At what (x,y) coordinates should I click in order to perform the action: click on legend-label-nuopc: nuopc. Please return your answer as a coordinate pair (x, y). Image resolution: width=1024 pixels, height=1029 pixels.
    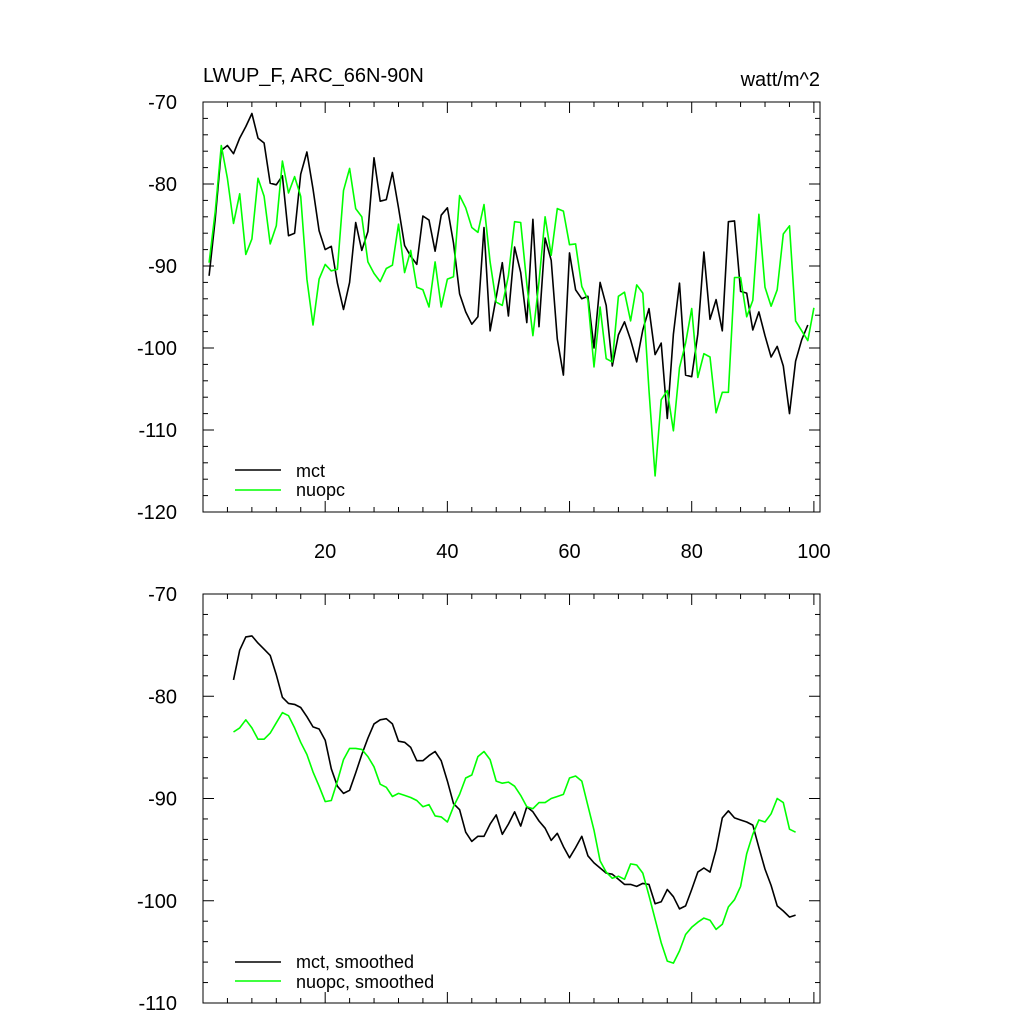
    Looking at the image, I should click on (320, 490).